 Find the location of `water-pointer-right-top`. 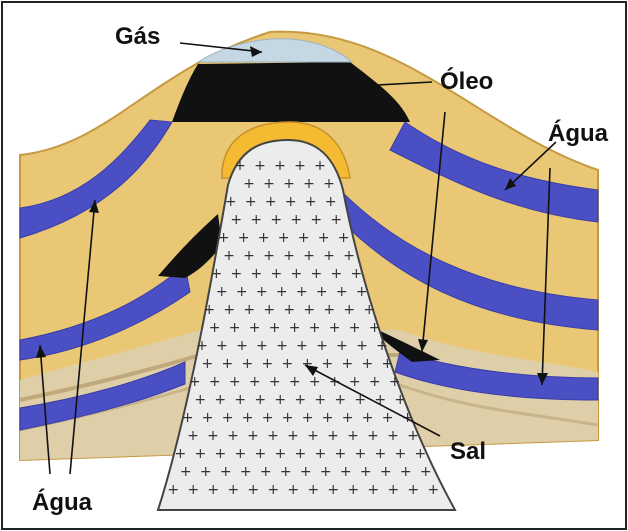

water-pointer-right-top is located at coordinates (530, 166).